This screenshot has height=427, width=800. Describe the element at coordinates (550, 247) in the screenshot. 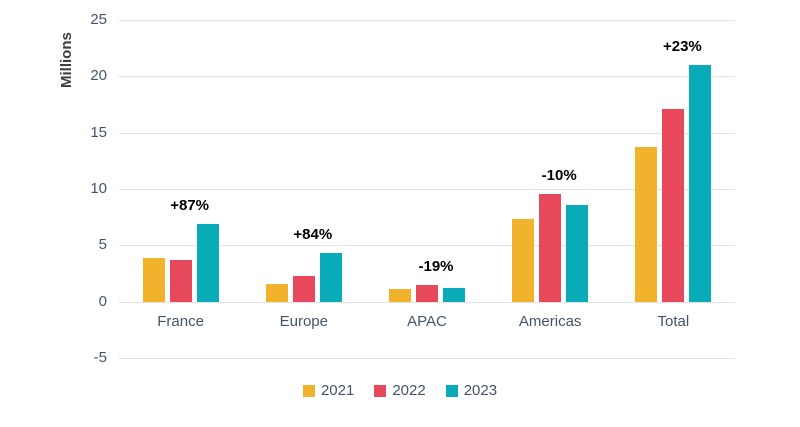

I see `bar-2022-americas` at that location.